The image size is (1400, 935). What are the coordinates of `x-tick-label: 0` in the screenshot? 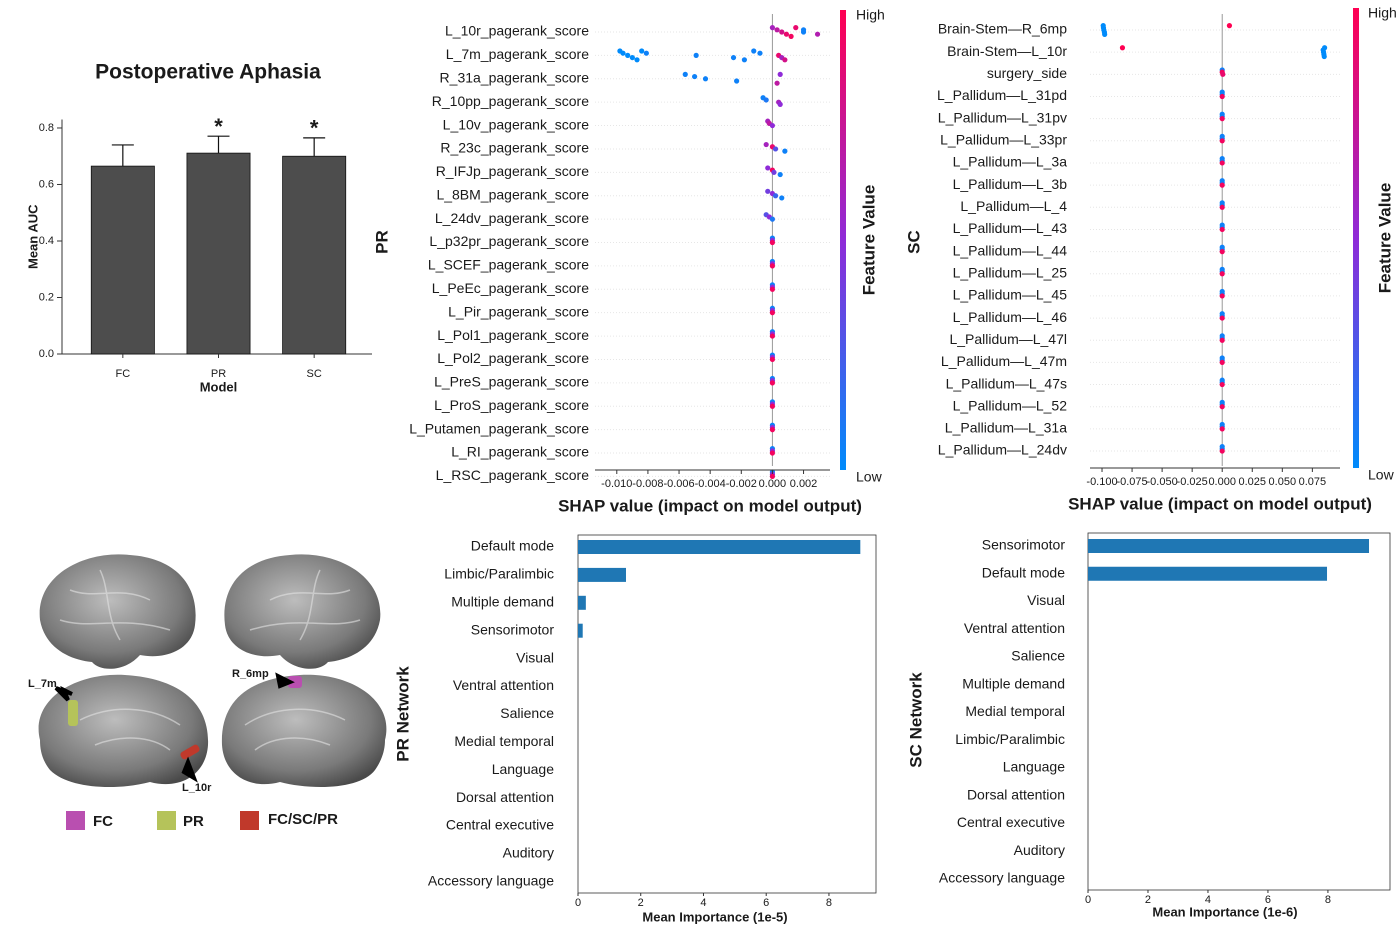 It's located at (1088, 900).